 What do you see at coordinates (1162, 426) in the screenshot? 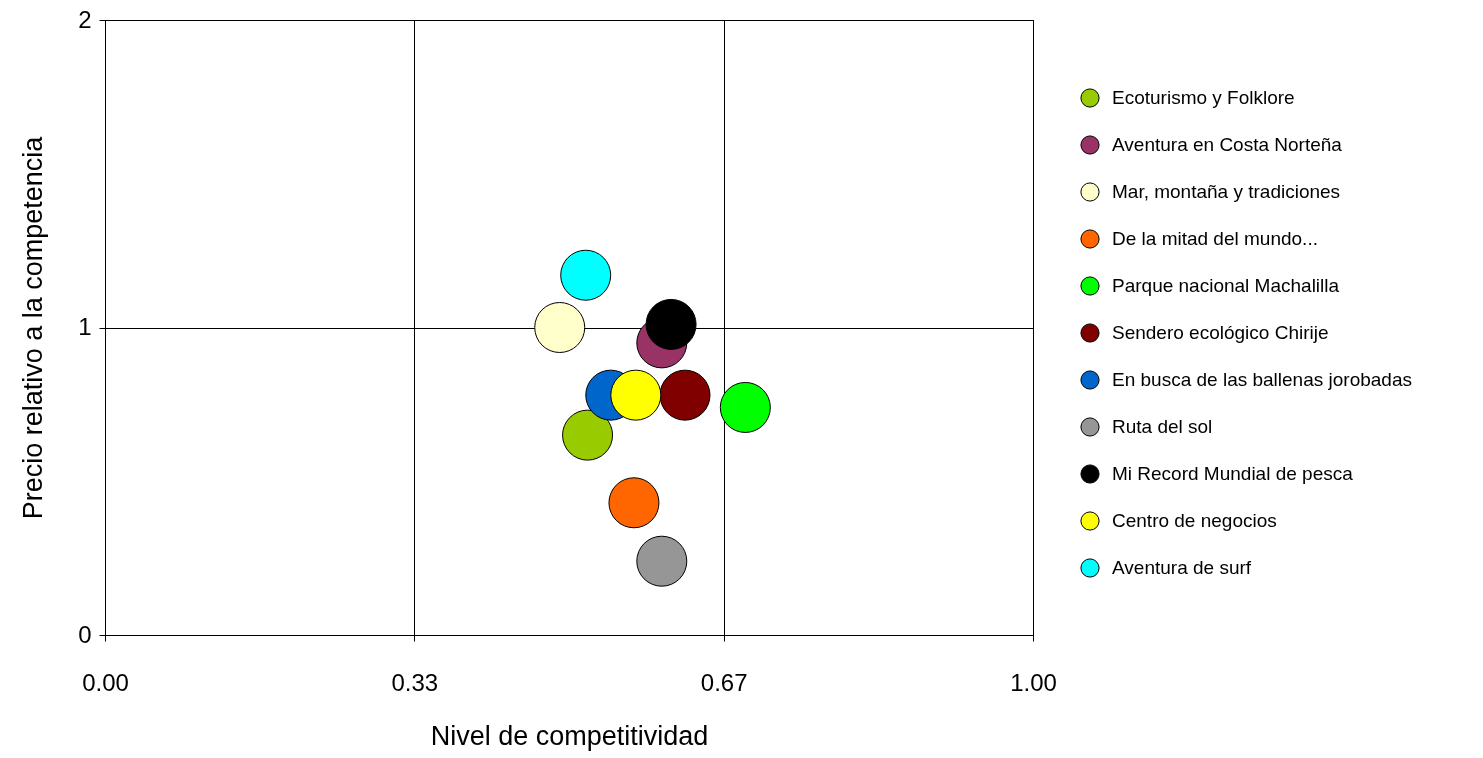
I see `legend-label: Ruta del sol` at bounding box center [1162, 426].